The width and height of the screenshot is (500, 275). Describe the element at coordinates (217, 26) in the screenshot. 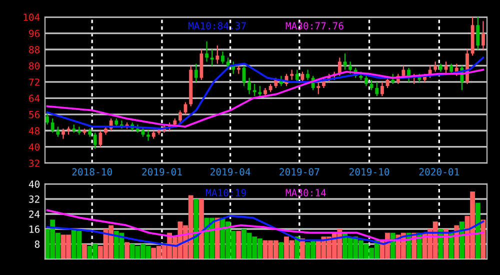

I see `text: MA10:84.37` at that location.